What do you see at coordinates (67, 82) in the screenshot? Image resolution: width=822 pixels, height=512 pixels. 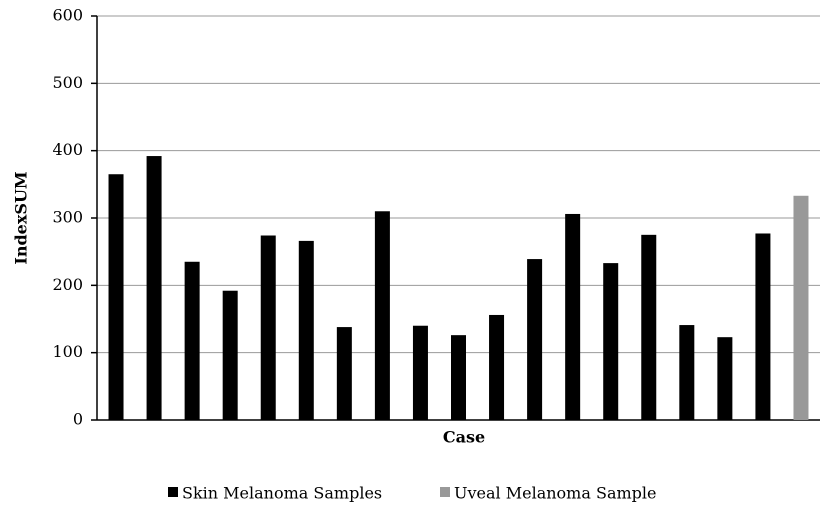 I see `y-tick-label: 500` at bounding box center [67, 82].